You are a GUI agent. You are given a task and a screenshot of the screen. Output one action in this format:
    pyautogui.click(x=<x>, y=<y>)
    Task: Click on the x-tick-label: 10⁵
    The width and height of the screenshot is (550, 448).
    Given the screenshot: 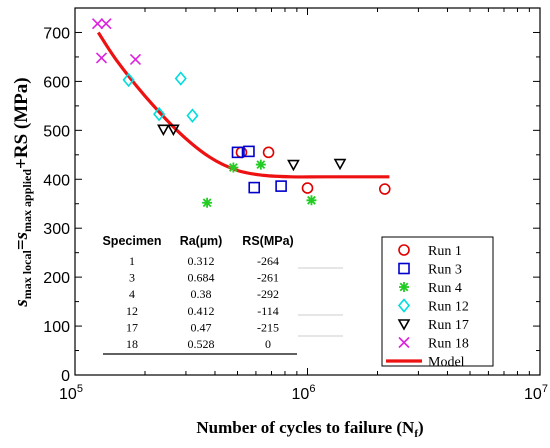 What is the action you would take?
    pyautogui.click(x=71, y=393)
    